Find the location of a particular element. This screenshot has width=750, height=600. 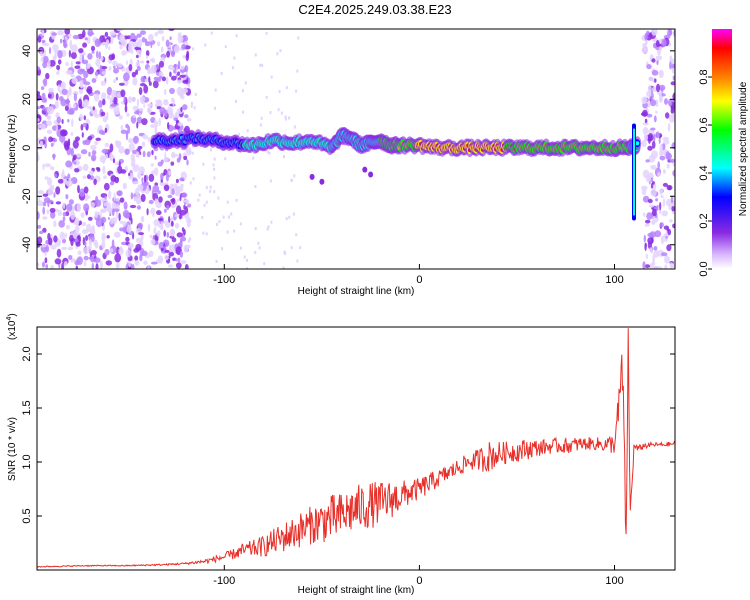

signal-core is located at coordinates (637, 143).